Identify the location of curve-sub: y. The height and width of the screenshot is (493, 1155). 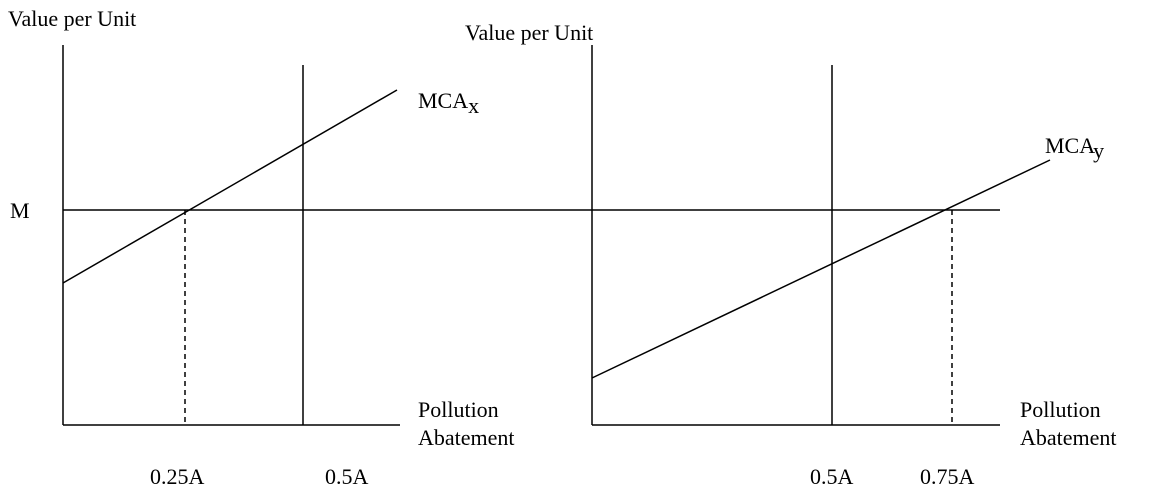
(1098, 150).